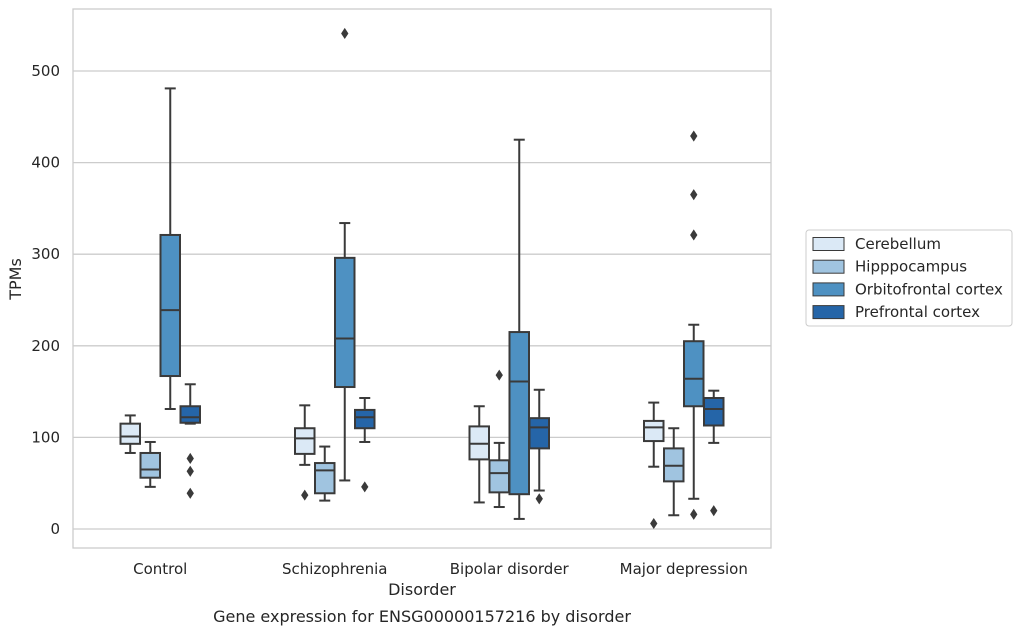  Describe the element at coordinates (684, 569) in the screenshot. I see `x-tick-label: Major depression` at that location.